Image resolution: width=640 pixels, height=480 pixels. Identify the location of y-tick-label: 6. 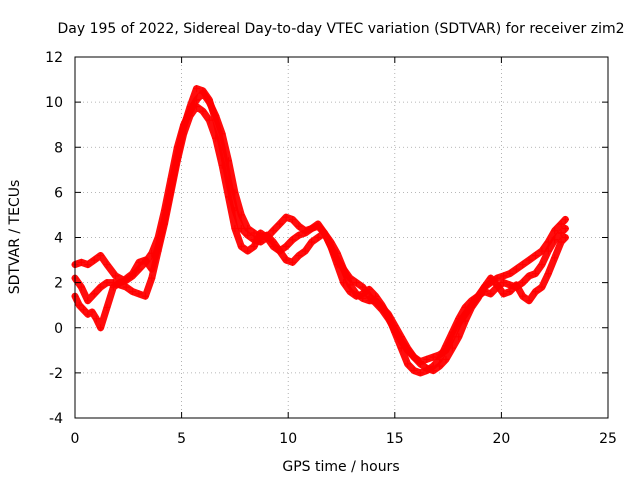
(58, 193).